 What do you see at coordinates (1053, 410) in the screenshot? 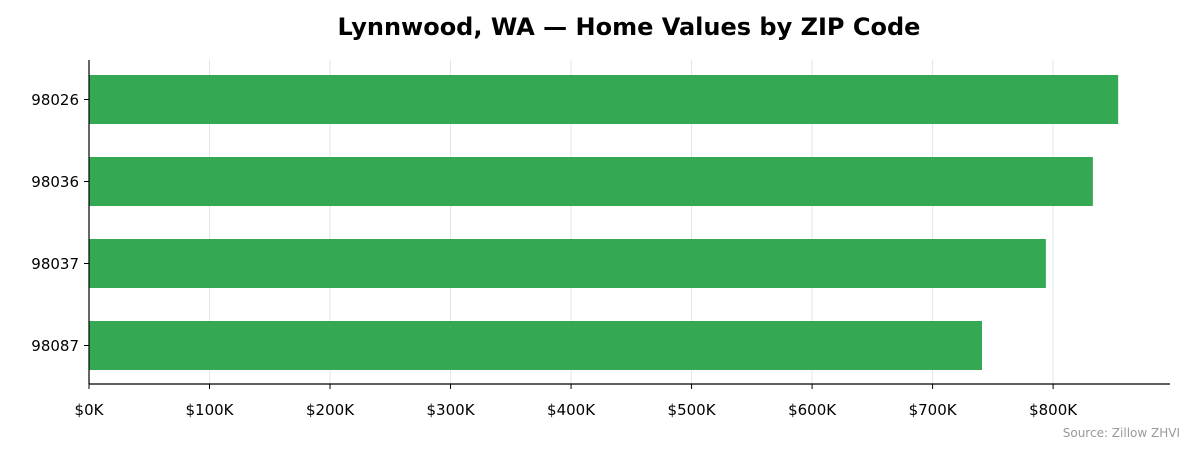
I see `x-tick-label-8: $800K` at bounding box center [1053, 410].